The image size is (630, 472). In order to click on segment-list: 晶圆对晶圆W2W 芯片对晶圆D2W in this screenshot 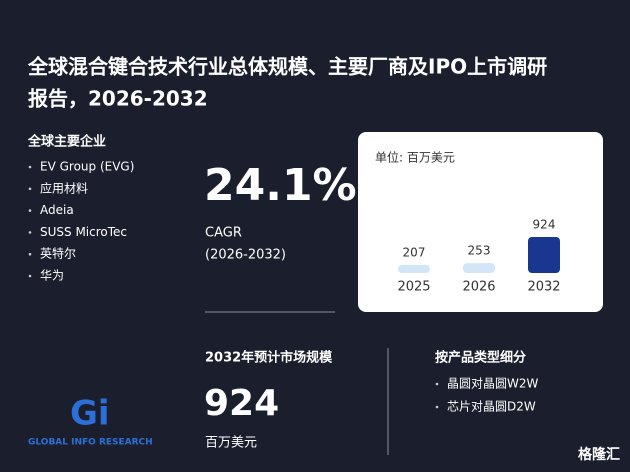, I will do `click(487, 395)`.